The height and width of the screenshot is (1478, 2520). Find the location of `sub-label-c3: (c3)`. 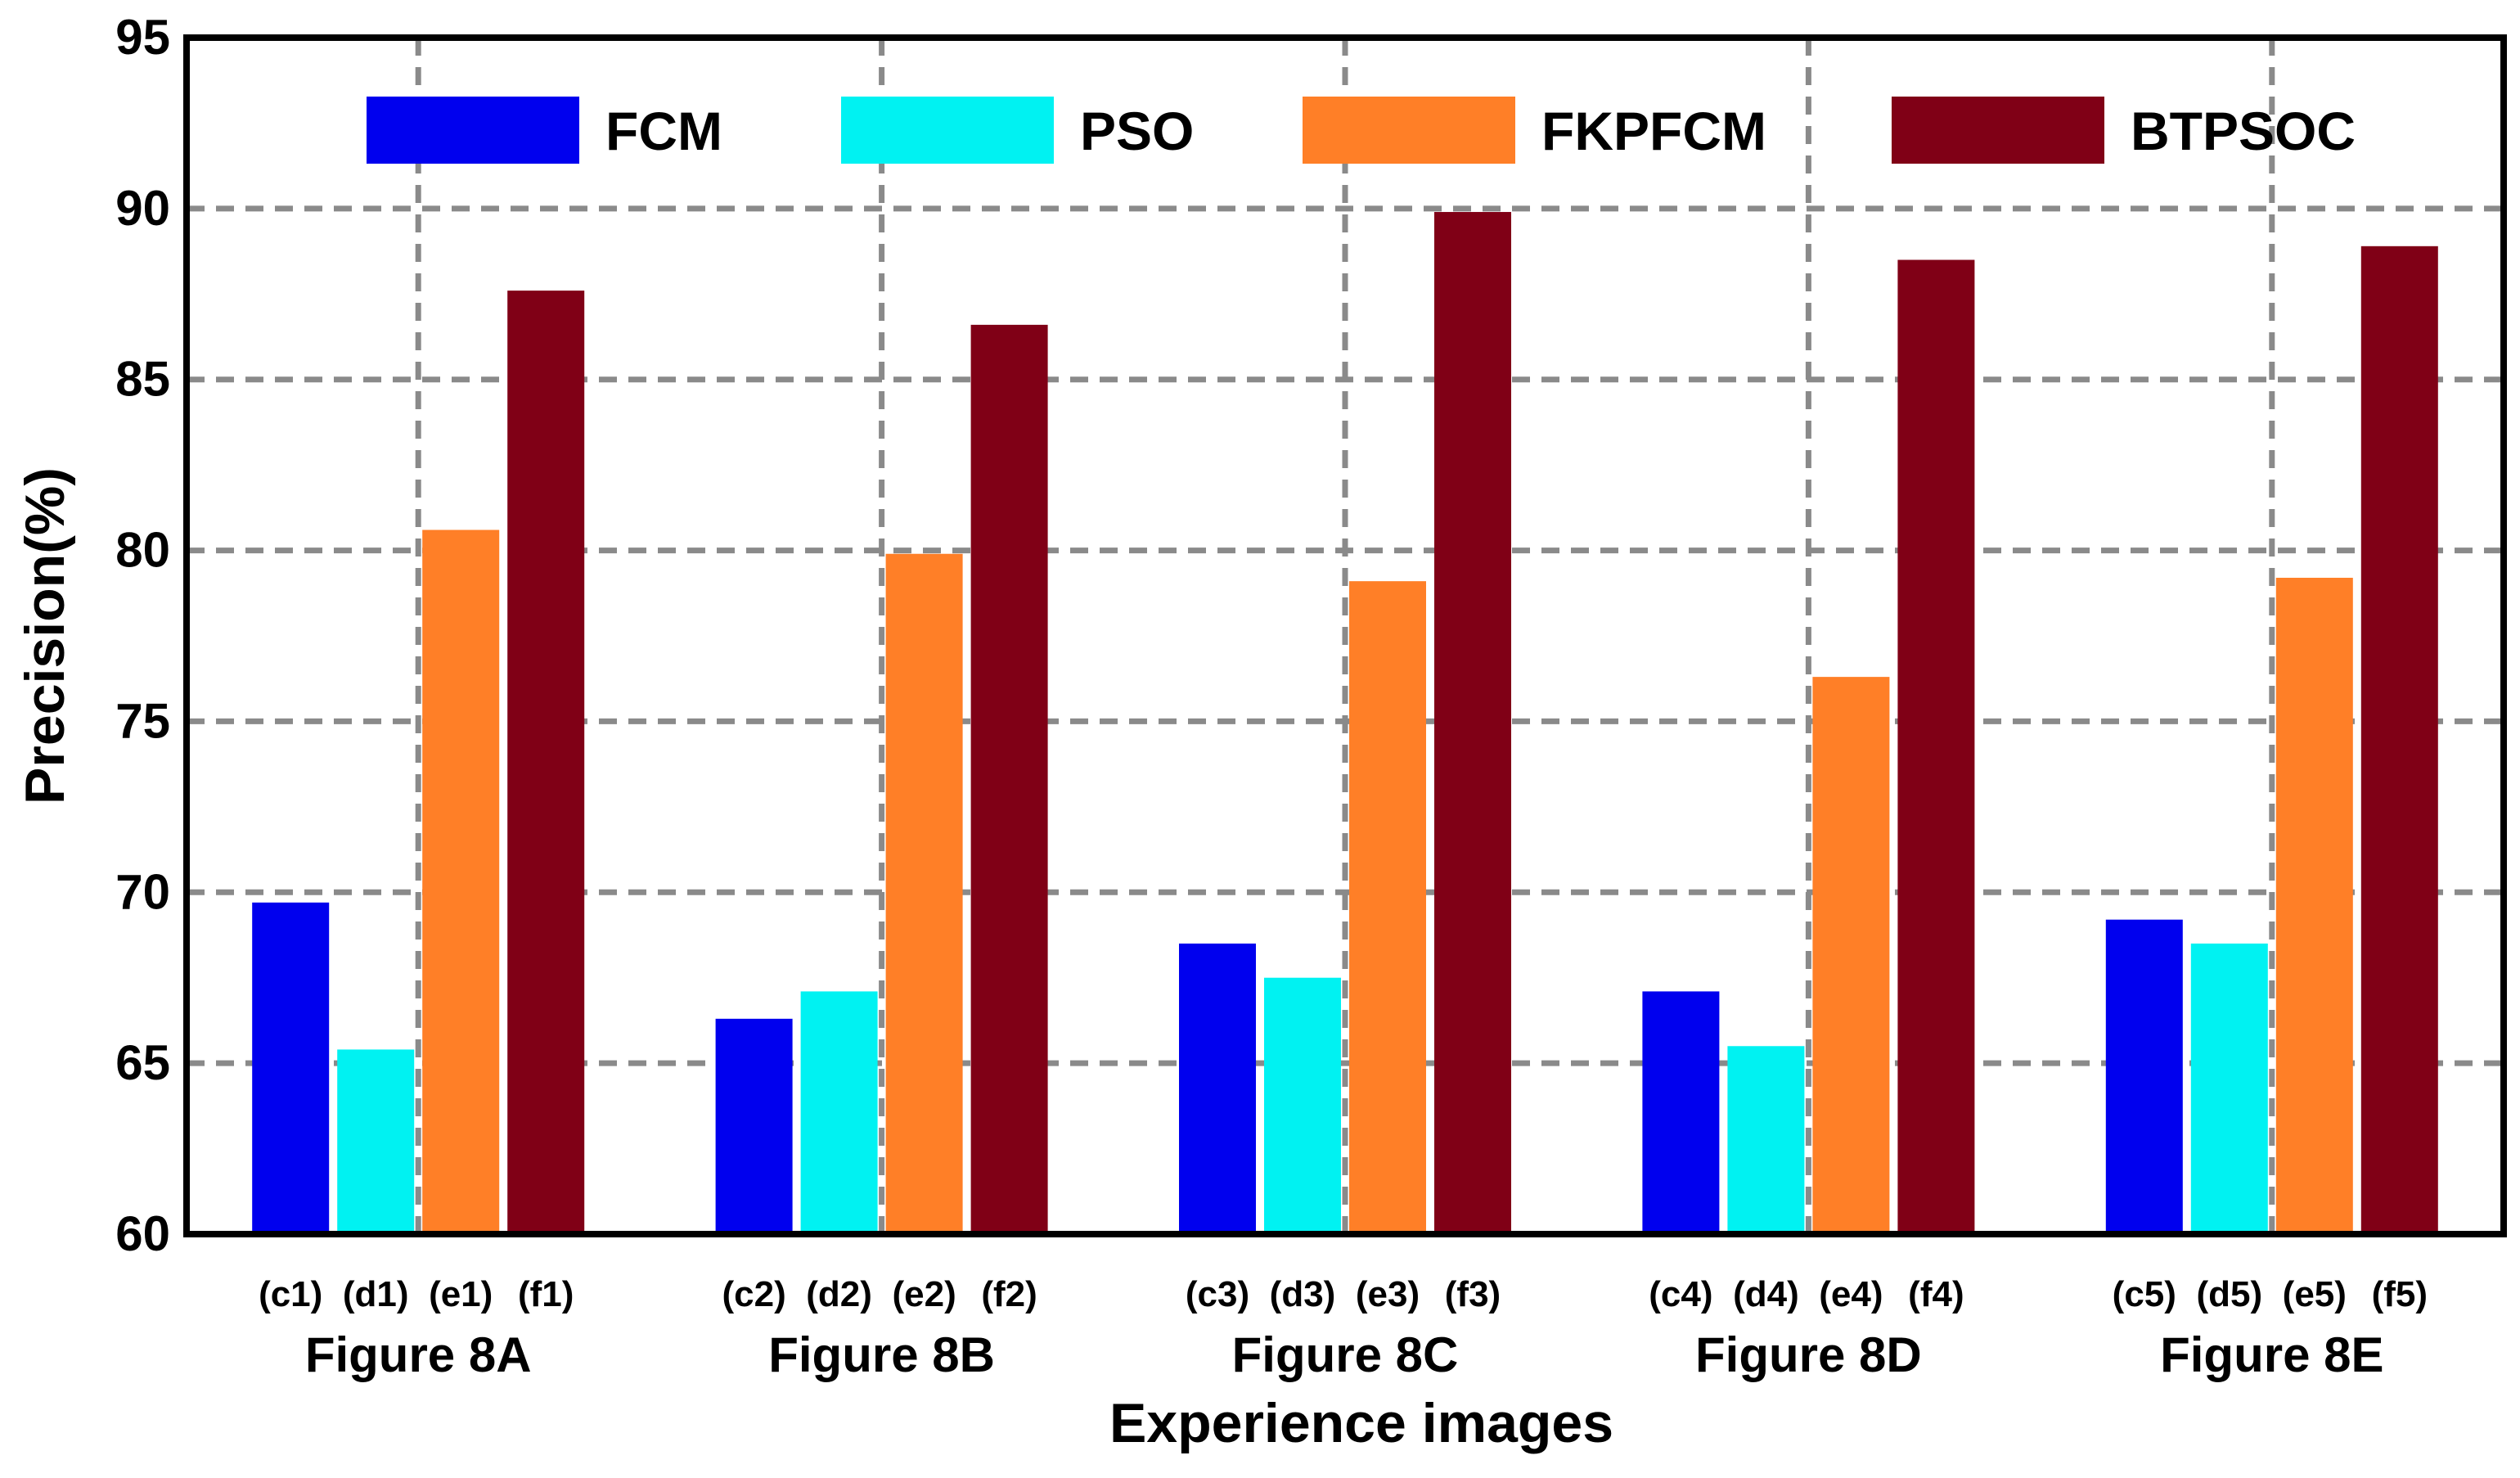

sub-label-c3: (c3) is located at coordinates (1218, 1294).